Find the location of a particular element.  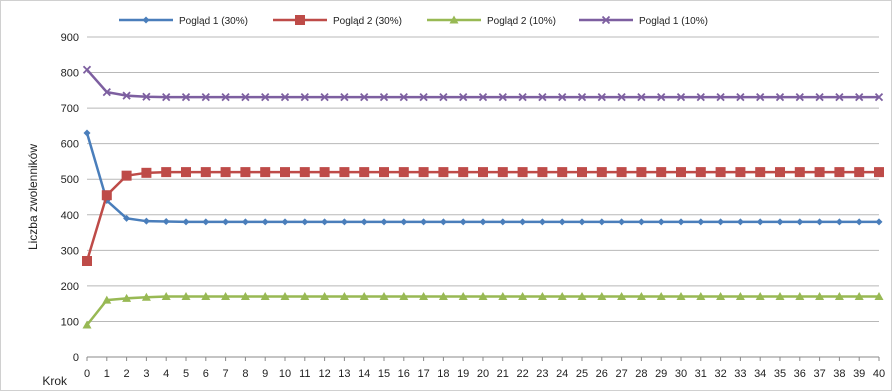

x-tick-label: 10 is located at coordinates (285, 374).